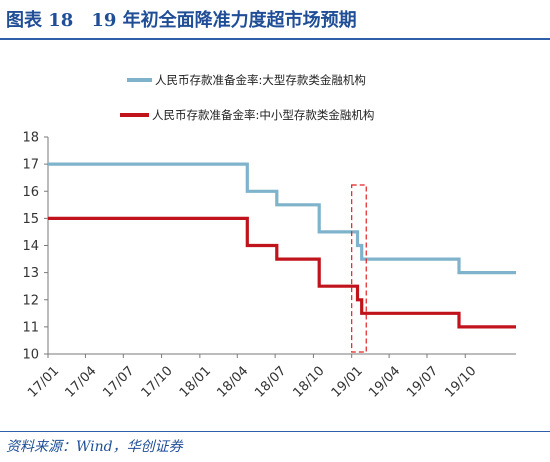  I want to click on x-tick-label: 19/10, so click(460, 382).